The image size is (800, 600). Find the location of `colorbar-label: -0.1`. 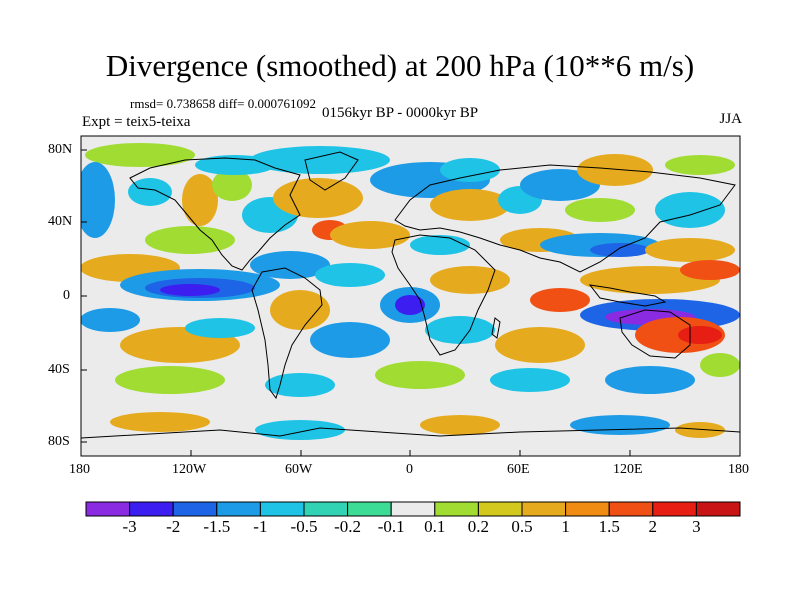

colorbar-label: -0.1 is located at coordinates (391, 526).